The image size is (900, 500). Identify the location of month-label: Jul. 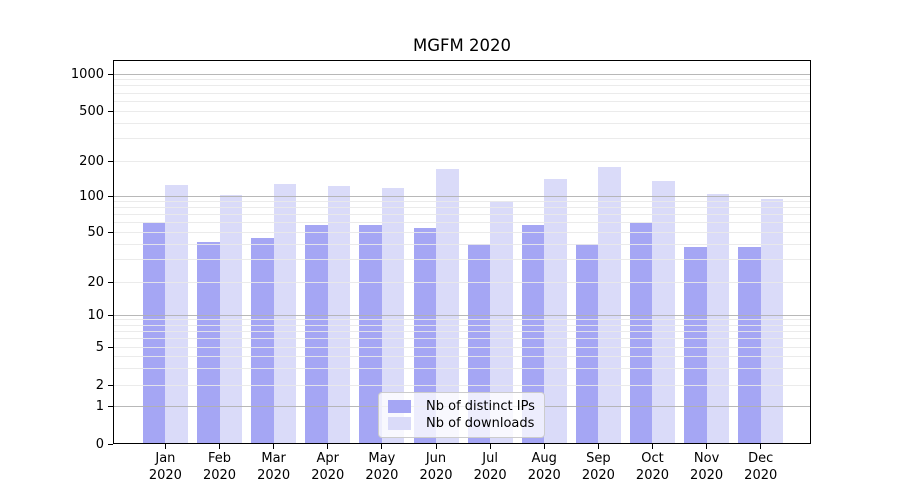
(490, 458).